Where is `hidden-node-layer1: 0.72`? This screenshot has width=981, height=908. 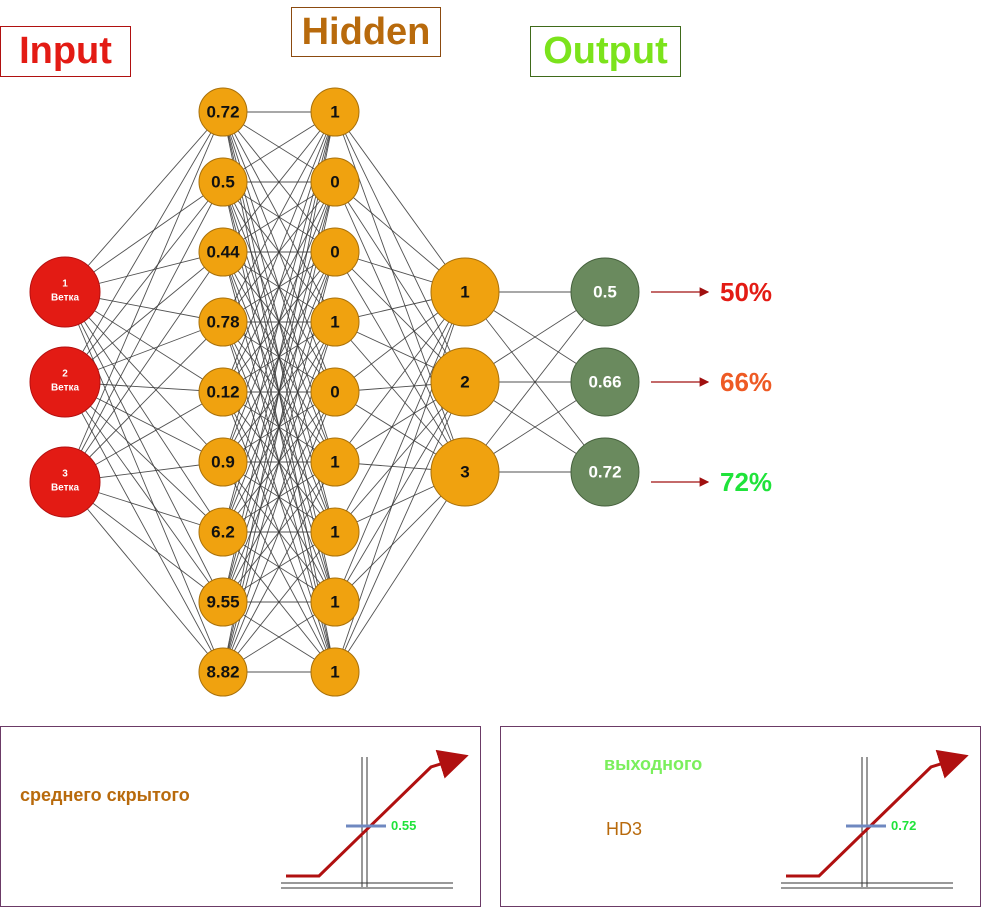
hidden-node-layer1: 0.72 is located at coordinates (223, 112).